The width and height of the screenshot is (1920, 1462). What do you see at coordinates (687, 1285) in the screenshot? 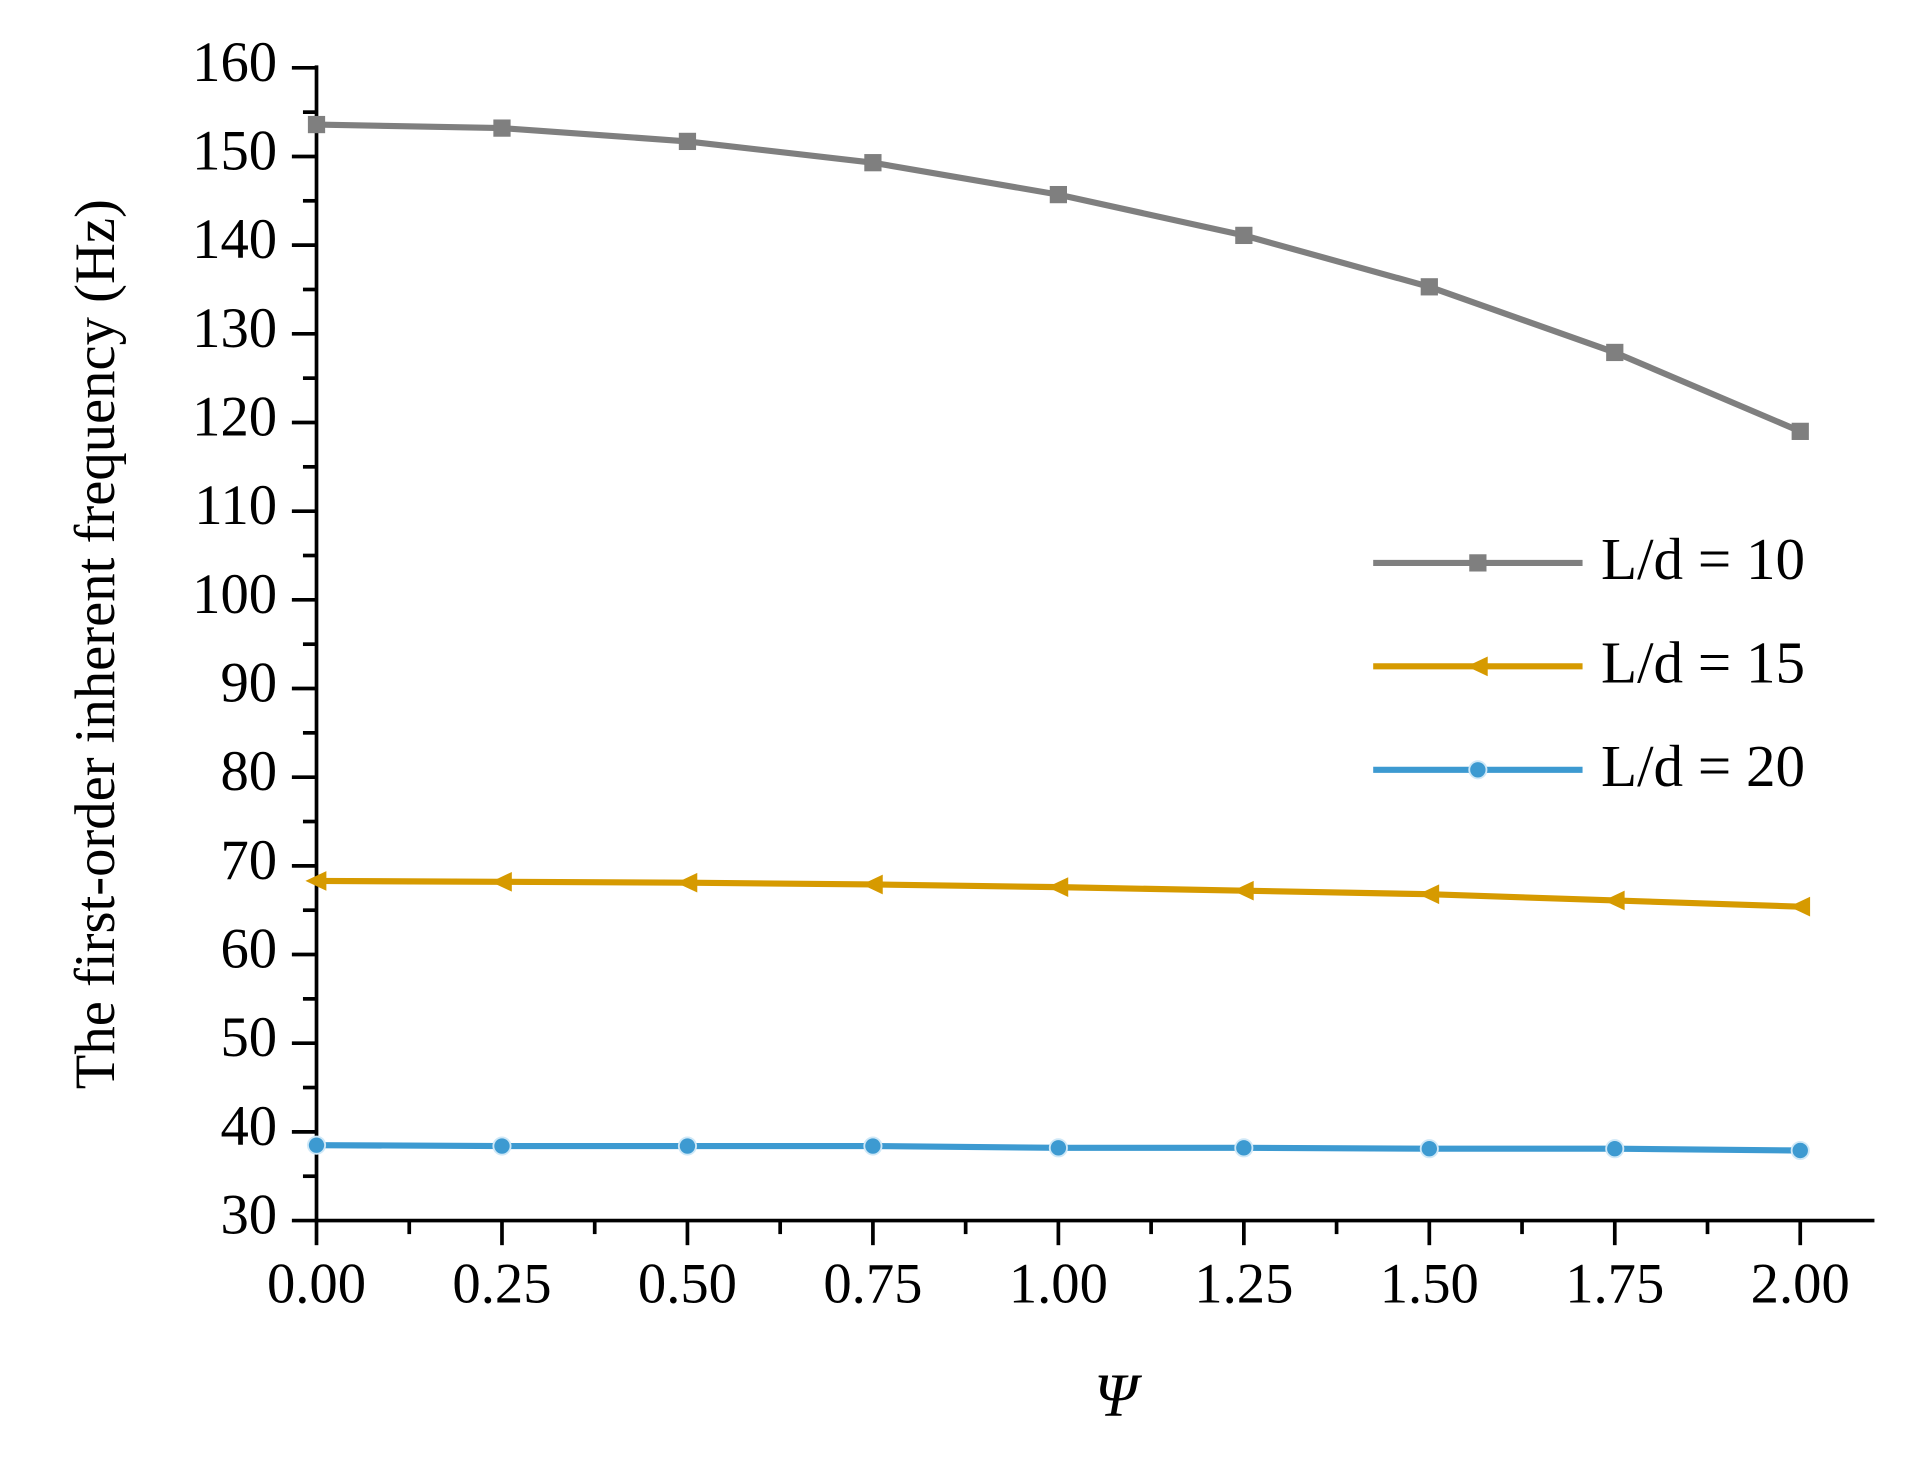
I see `x-tick-label: 0.50` at bounding box center [687, 1285].